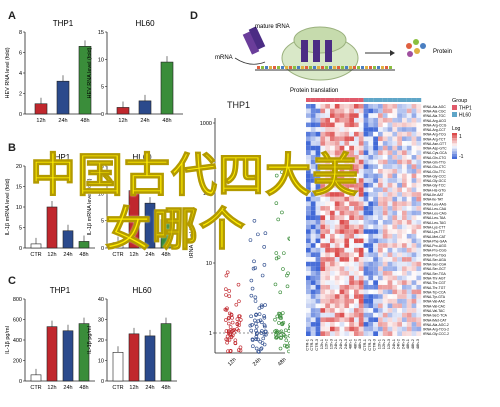 The height and width of the screenshot is (407, 500). I want to click on y-tick-label: 0, so click(20, 249).